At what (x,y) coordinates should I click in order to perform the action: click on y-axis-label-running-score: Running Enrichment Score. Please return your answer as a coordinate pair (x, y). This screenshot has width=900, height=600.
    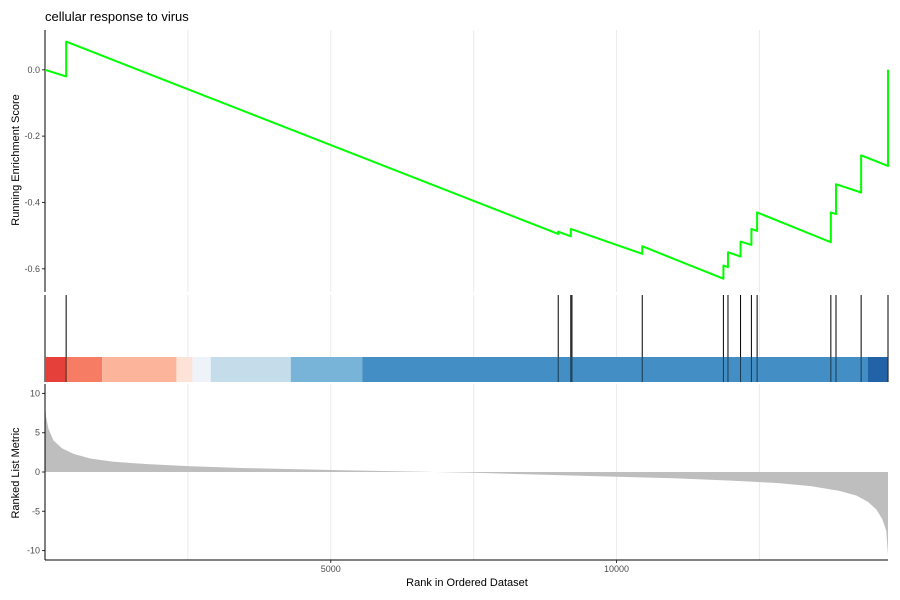
    Looking at the image, I should click on (16, 159).